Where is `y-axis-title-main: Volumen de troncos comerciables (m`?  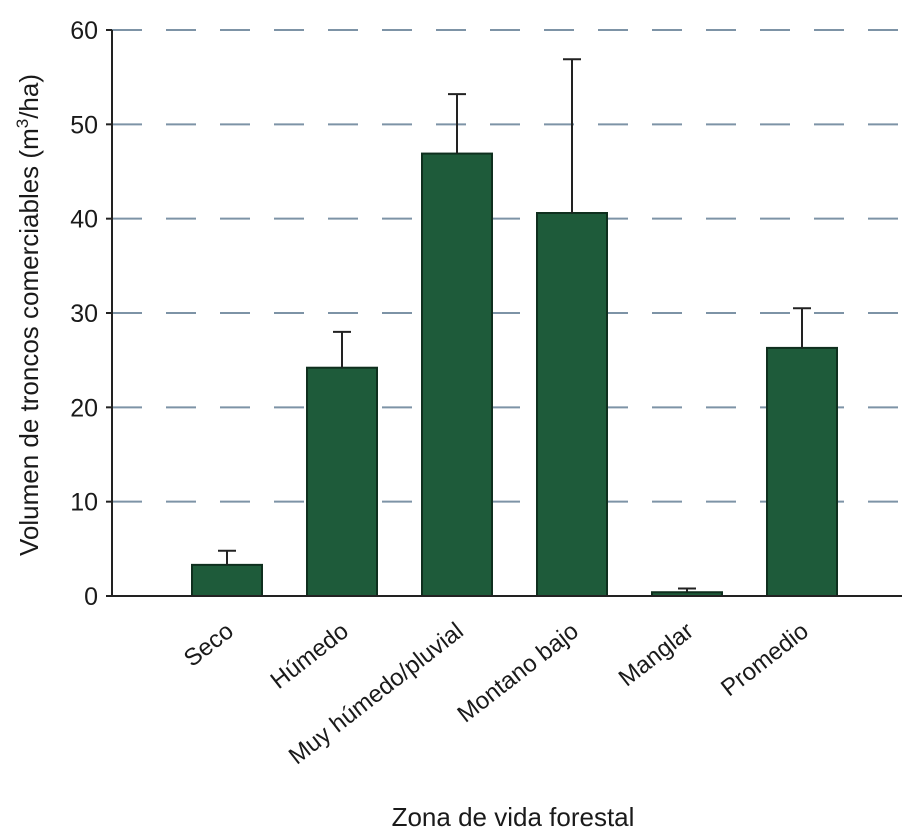 y-axis-title-main: Volumen de troncos comerciables (m is located at coordinates (29, 342).